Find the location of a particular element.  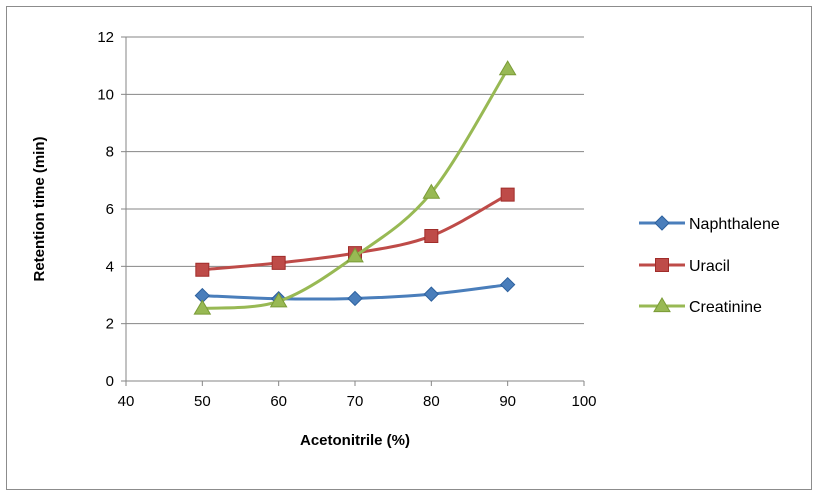

y-tick-label-0: 0 is located at coordinates (110, 381).